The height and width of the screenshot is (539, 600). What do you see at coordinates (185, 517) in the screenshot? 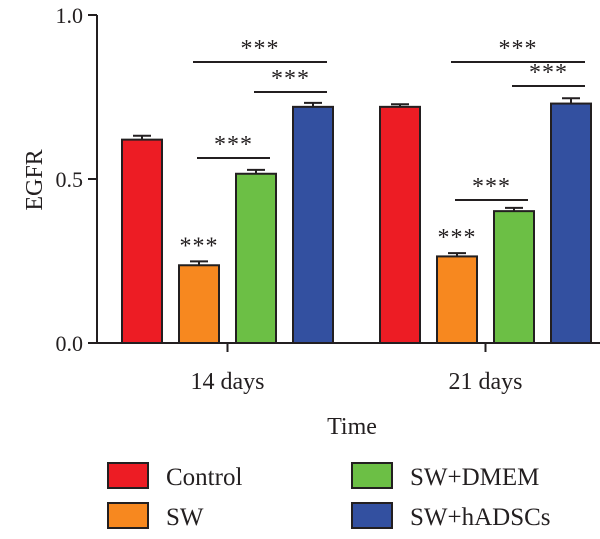
I see `legend-label: SW` at bounding box center [185, 517].